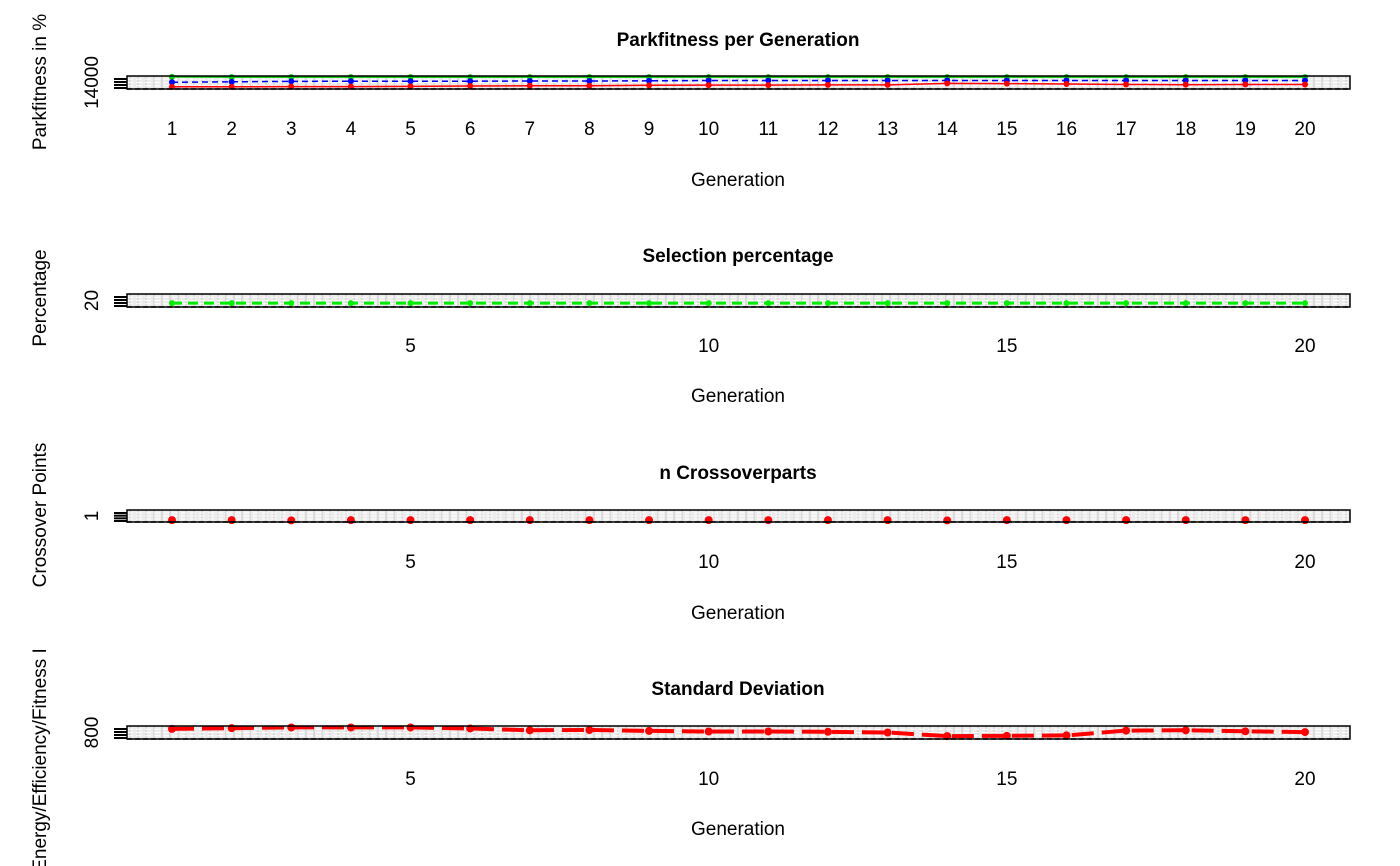  What do you see at coordinates (737, 473) in the screenshot?
I see `chart-title: n Crossoverparts` at bounding box center [737, 473].